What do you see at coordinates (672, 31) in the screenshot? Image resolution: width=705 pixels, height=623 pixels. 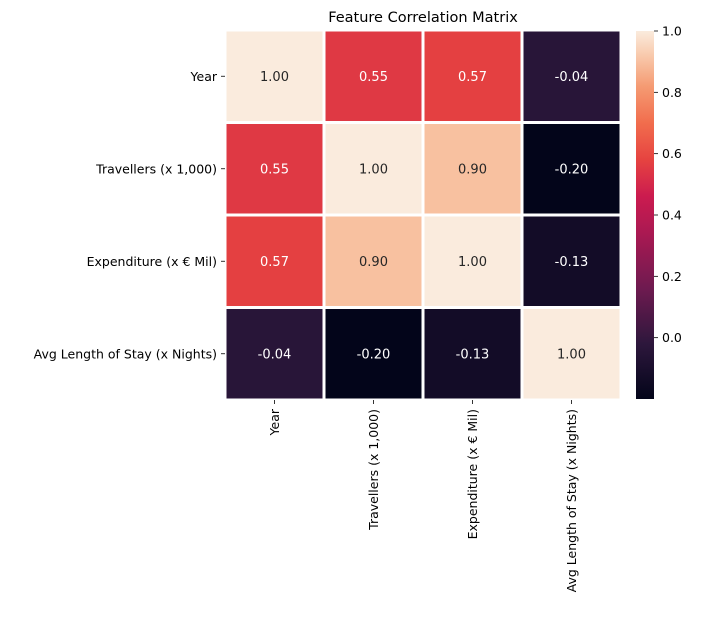 I see `colorbar-tick-label: 1.0` at bounding box center [672, 31].